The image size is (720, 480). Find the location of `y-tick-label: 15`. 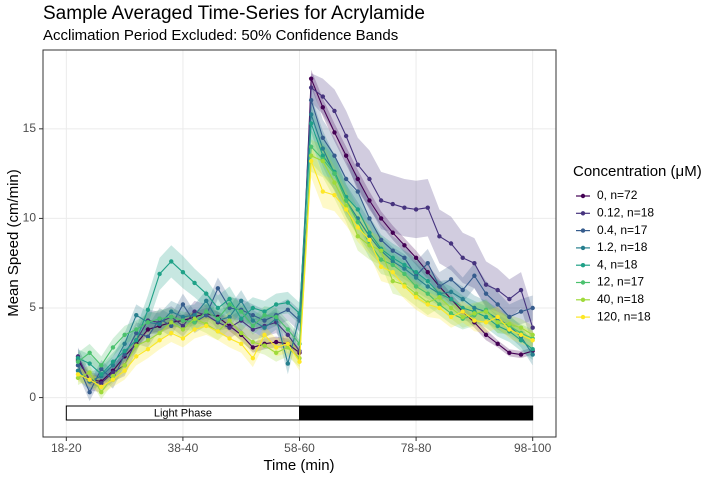

y-tick-label: 15 is located at coordinates (30, 128).